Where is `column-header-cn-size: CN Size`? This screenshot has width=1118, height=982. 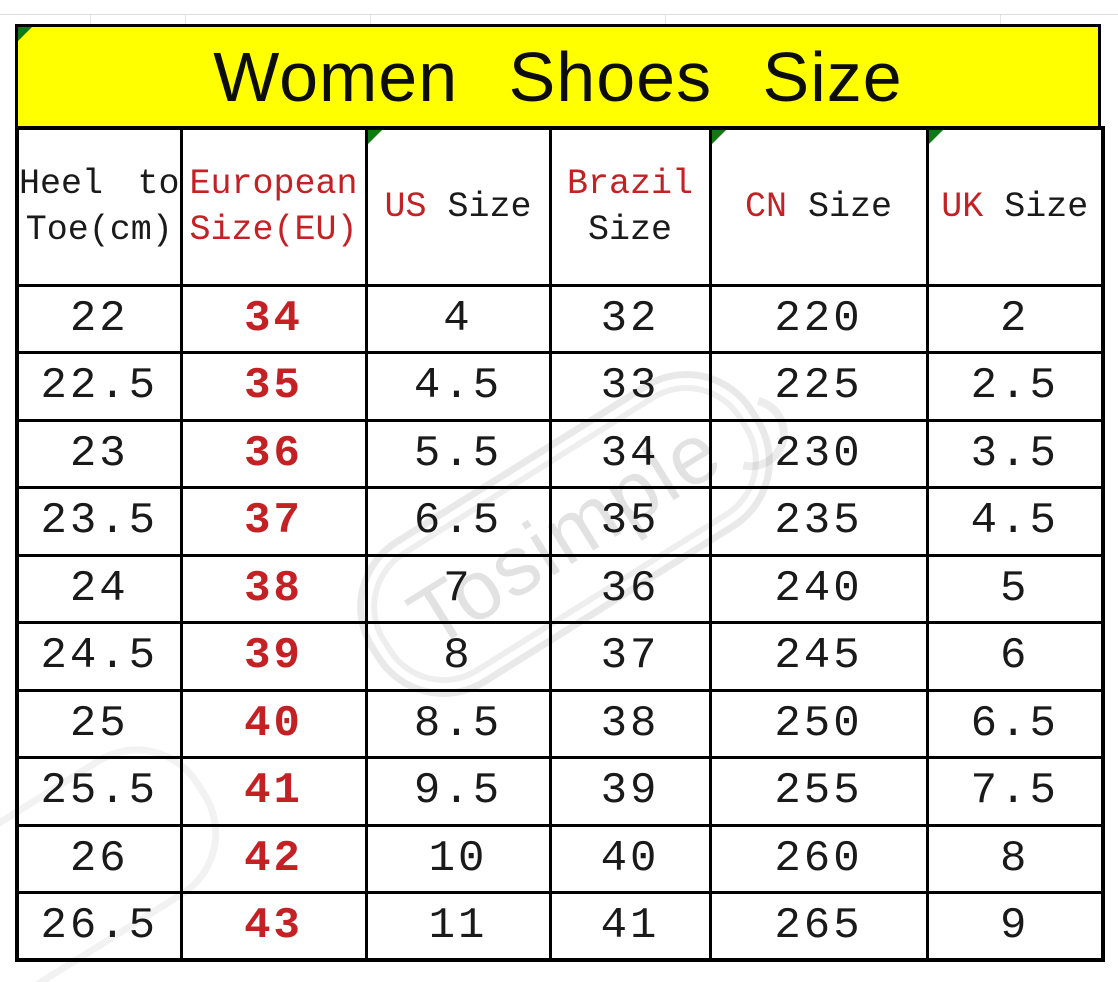
column-header-cn-size: CN Size is located at coordinates (818, 206).